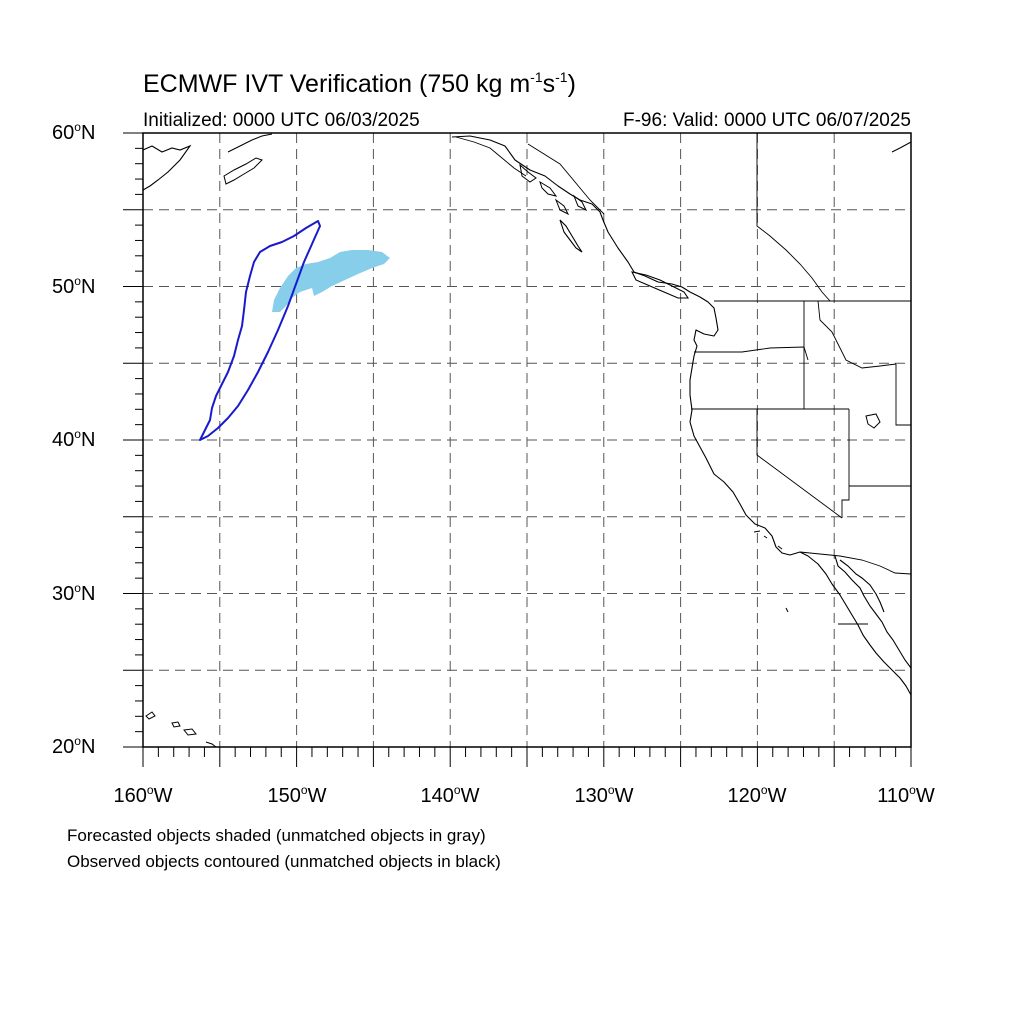 The image size is (1024, 1024). What do you see at coordinates (767, 120) in the screenshot?
I see `valid-time-label: F-96: Valid: 0000 UTC 06/07/2025` at bounding box center [767, 120].